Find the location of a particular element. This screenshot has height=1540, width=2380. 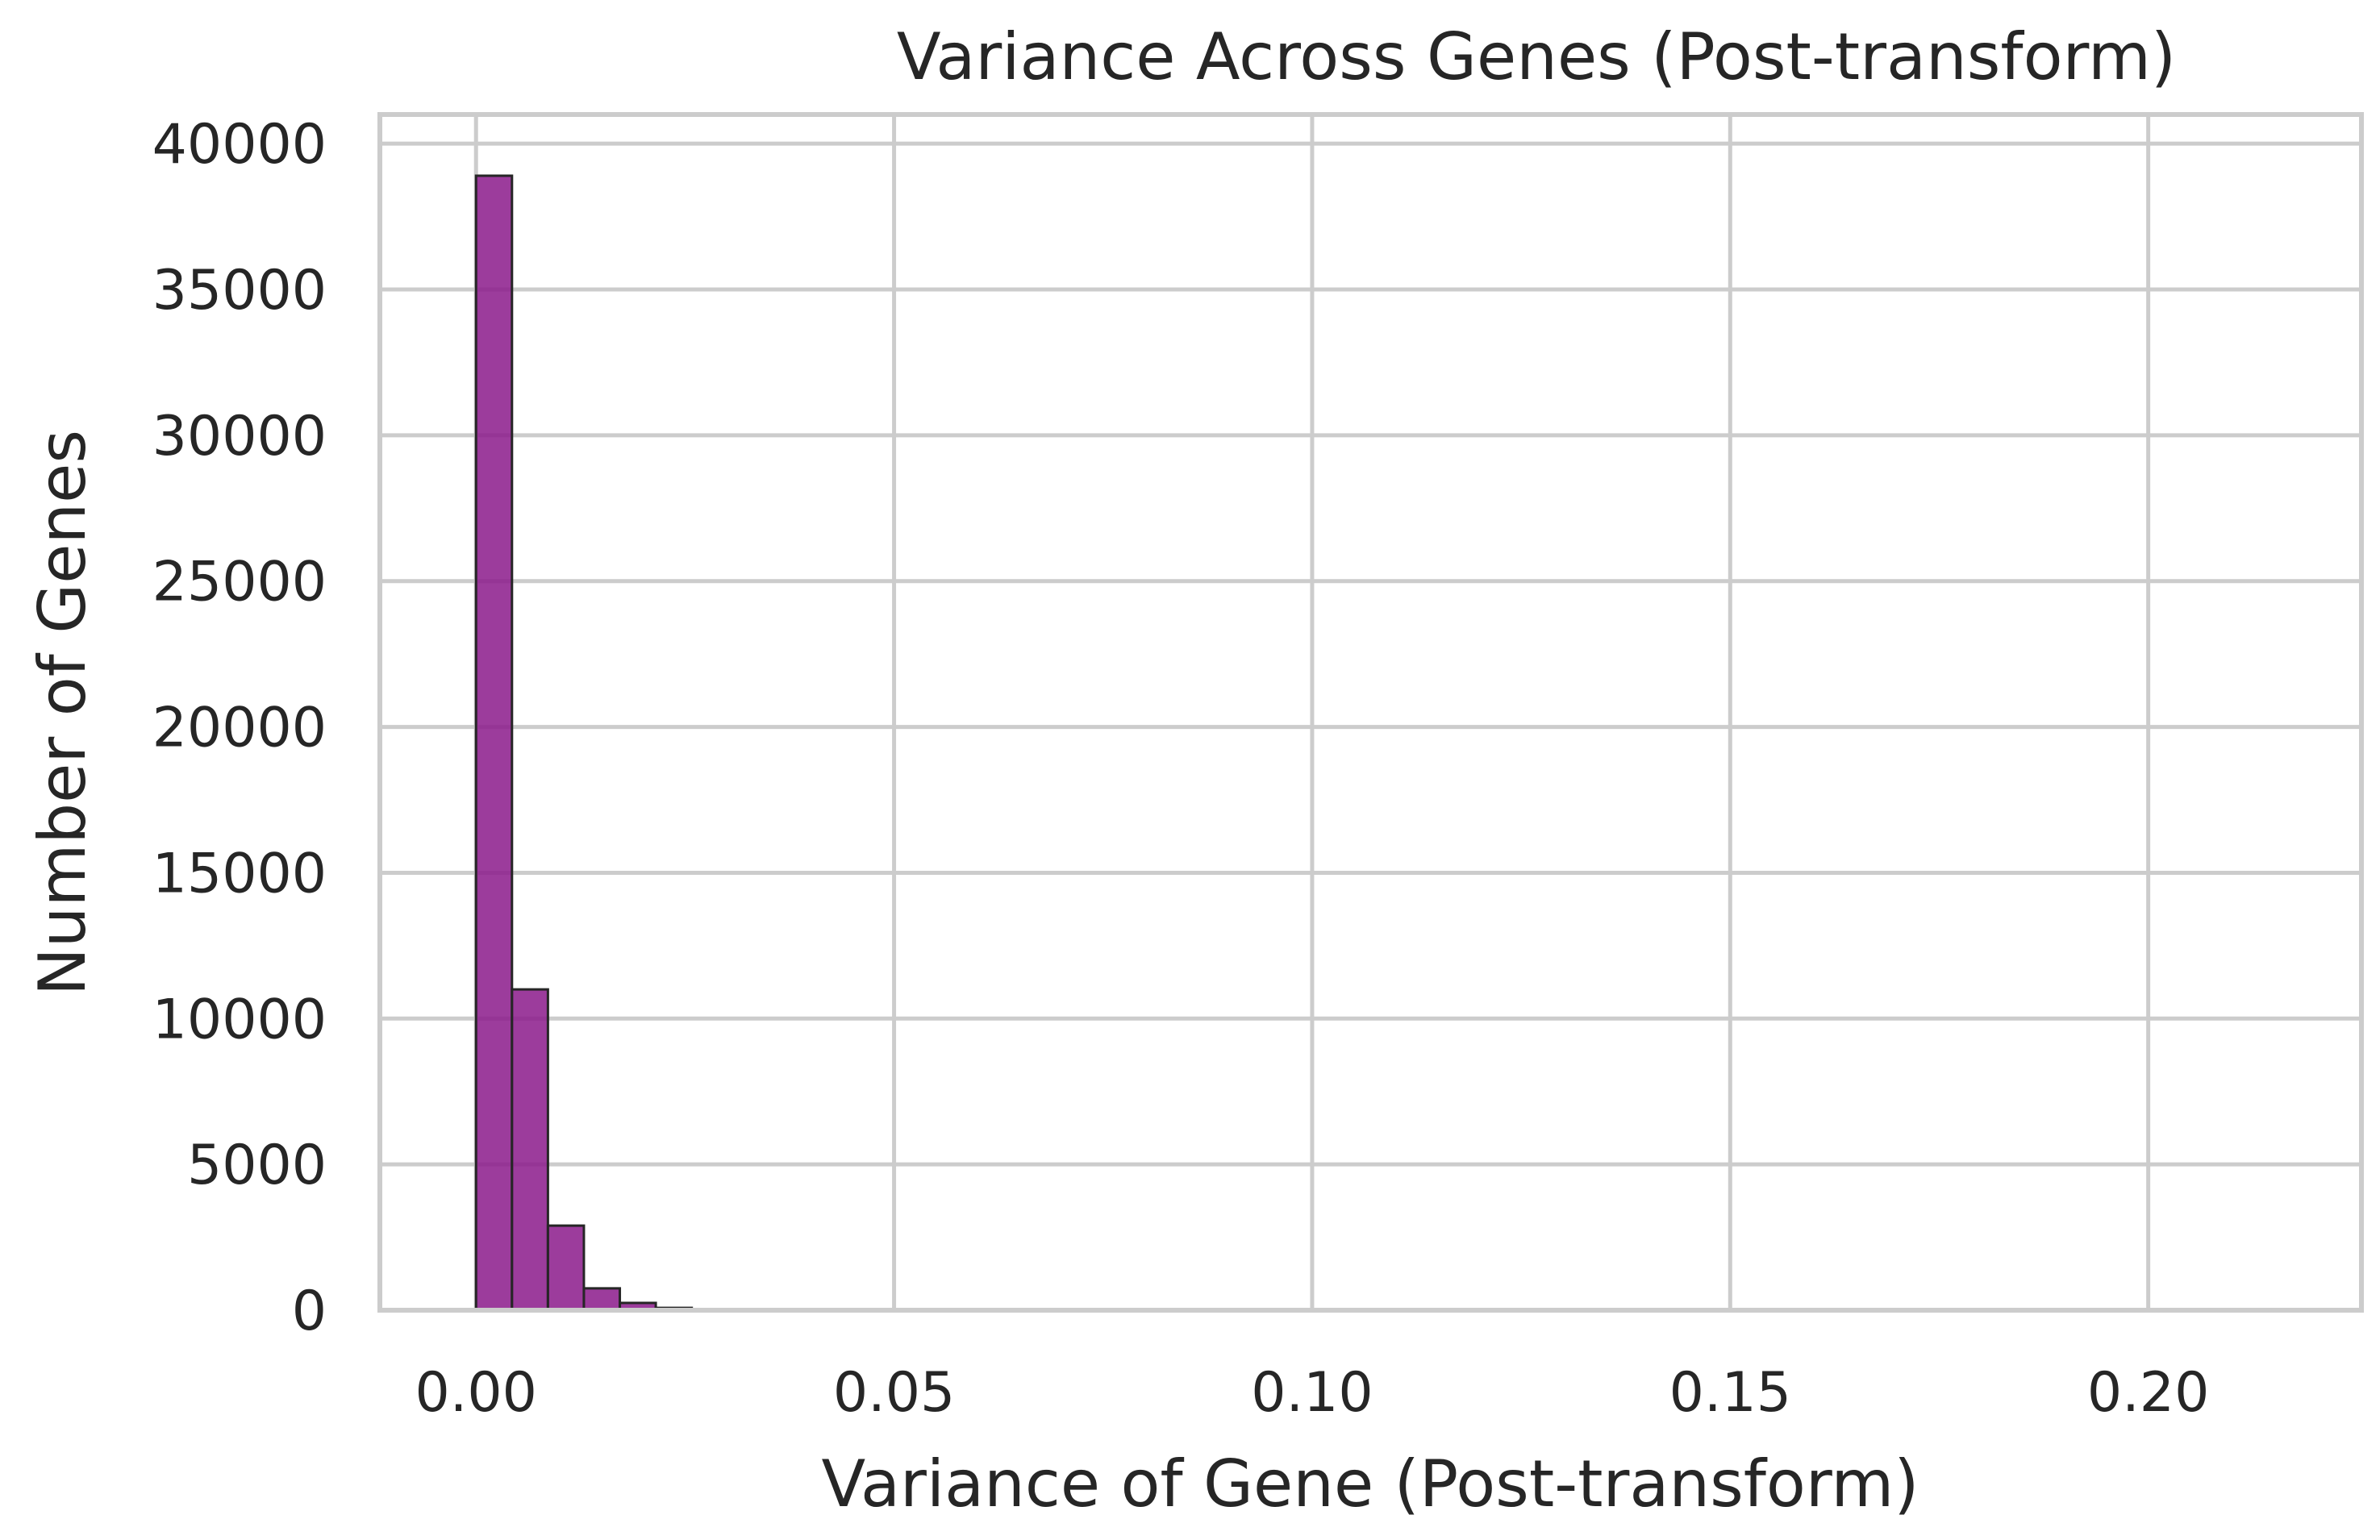

y-tick-label: 15000 is located at coordinates (240, 873).